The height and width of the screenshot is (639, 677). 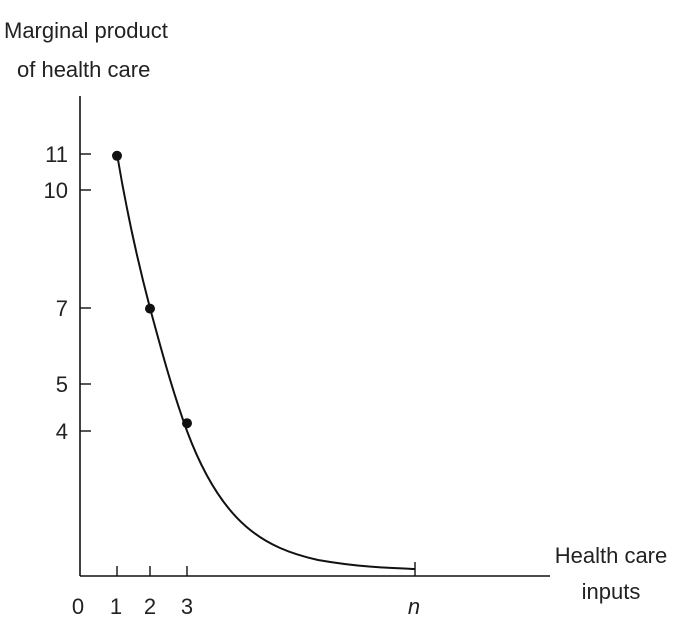 What do you see at coordinates (78, 606) in the screenshot?
I see `x-tick-label-0: 0` at bounding box center [78, 606].